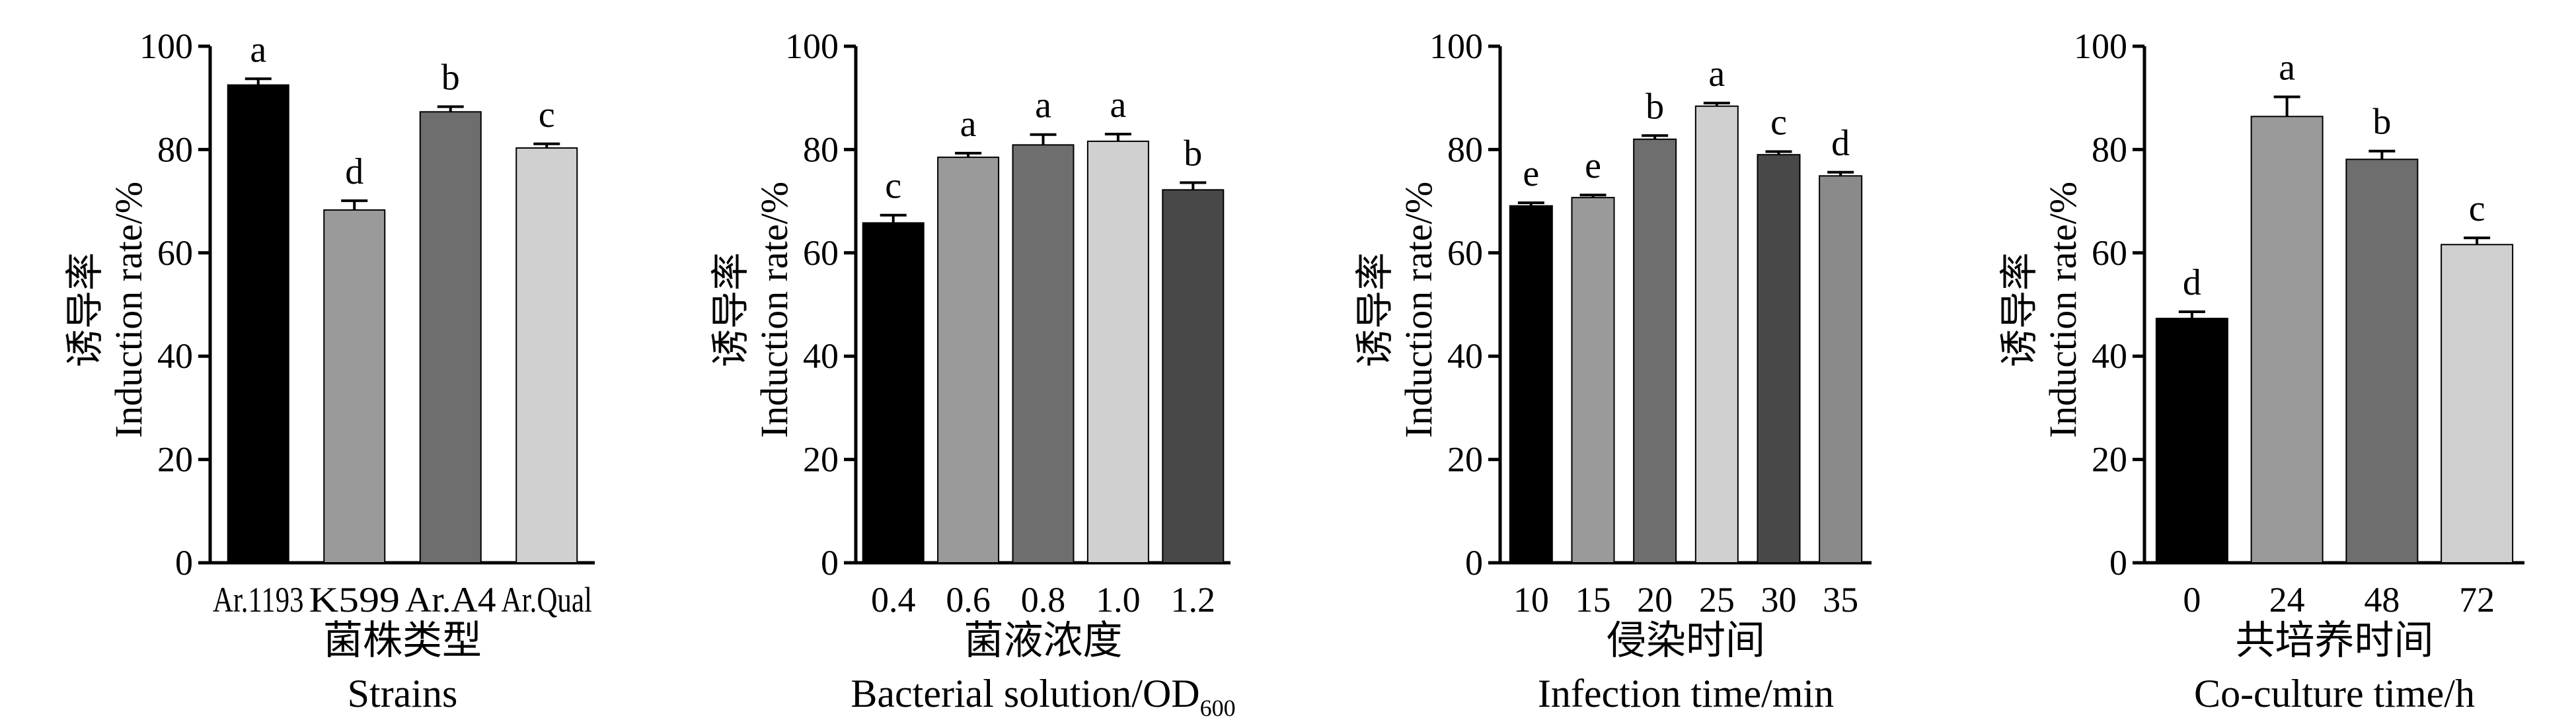  I want to click on x-tick-label: K599, so click(354, 600).